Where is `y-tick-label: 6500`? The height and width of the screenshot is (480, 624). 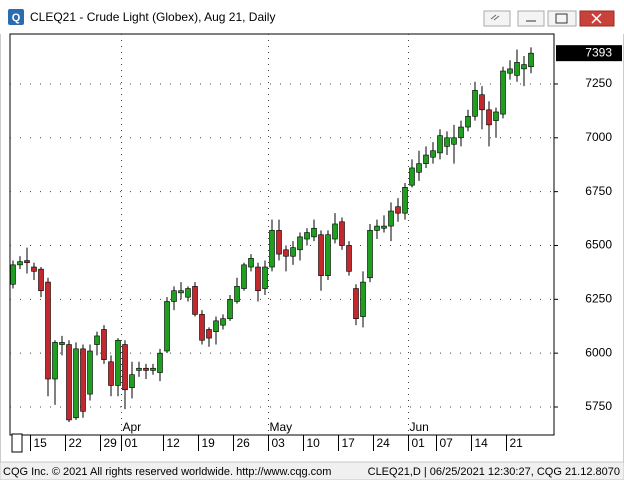
y-tick-label: 6500 is located at coordinates (598, 245).